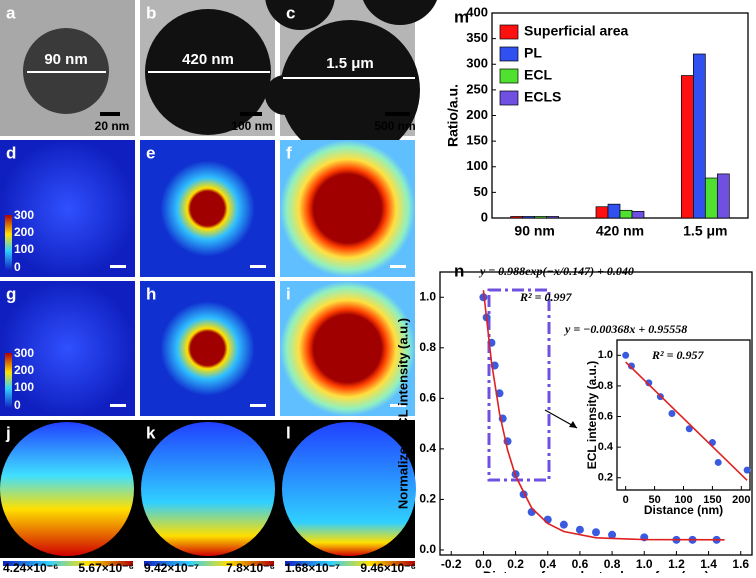 This screenshot has height=578, width=756. I want to click on range-label: 1.68×10⁻⁷, so click(312, 567).